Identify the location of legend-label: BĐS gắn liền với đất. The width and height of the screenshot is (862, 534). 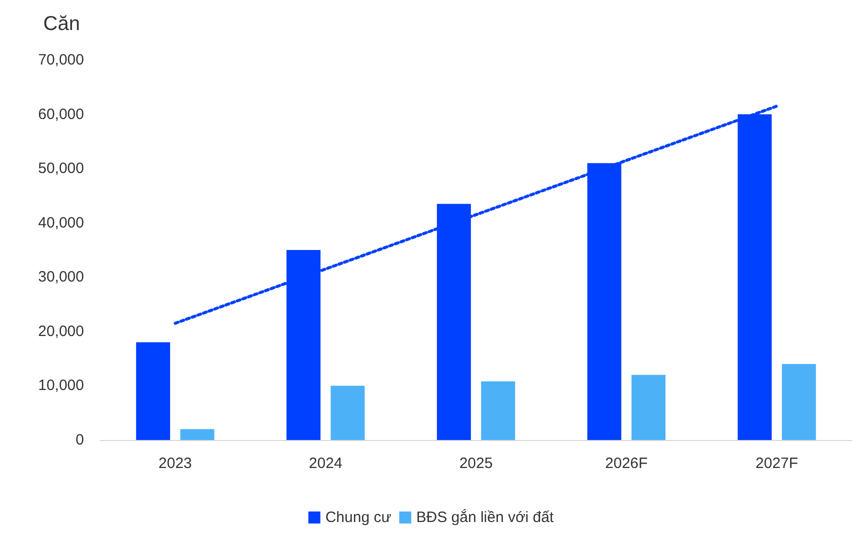
(485, 517).